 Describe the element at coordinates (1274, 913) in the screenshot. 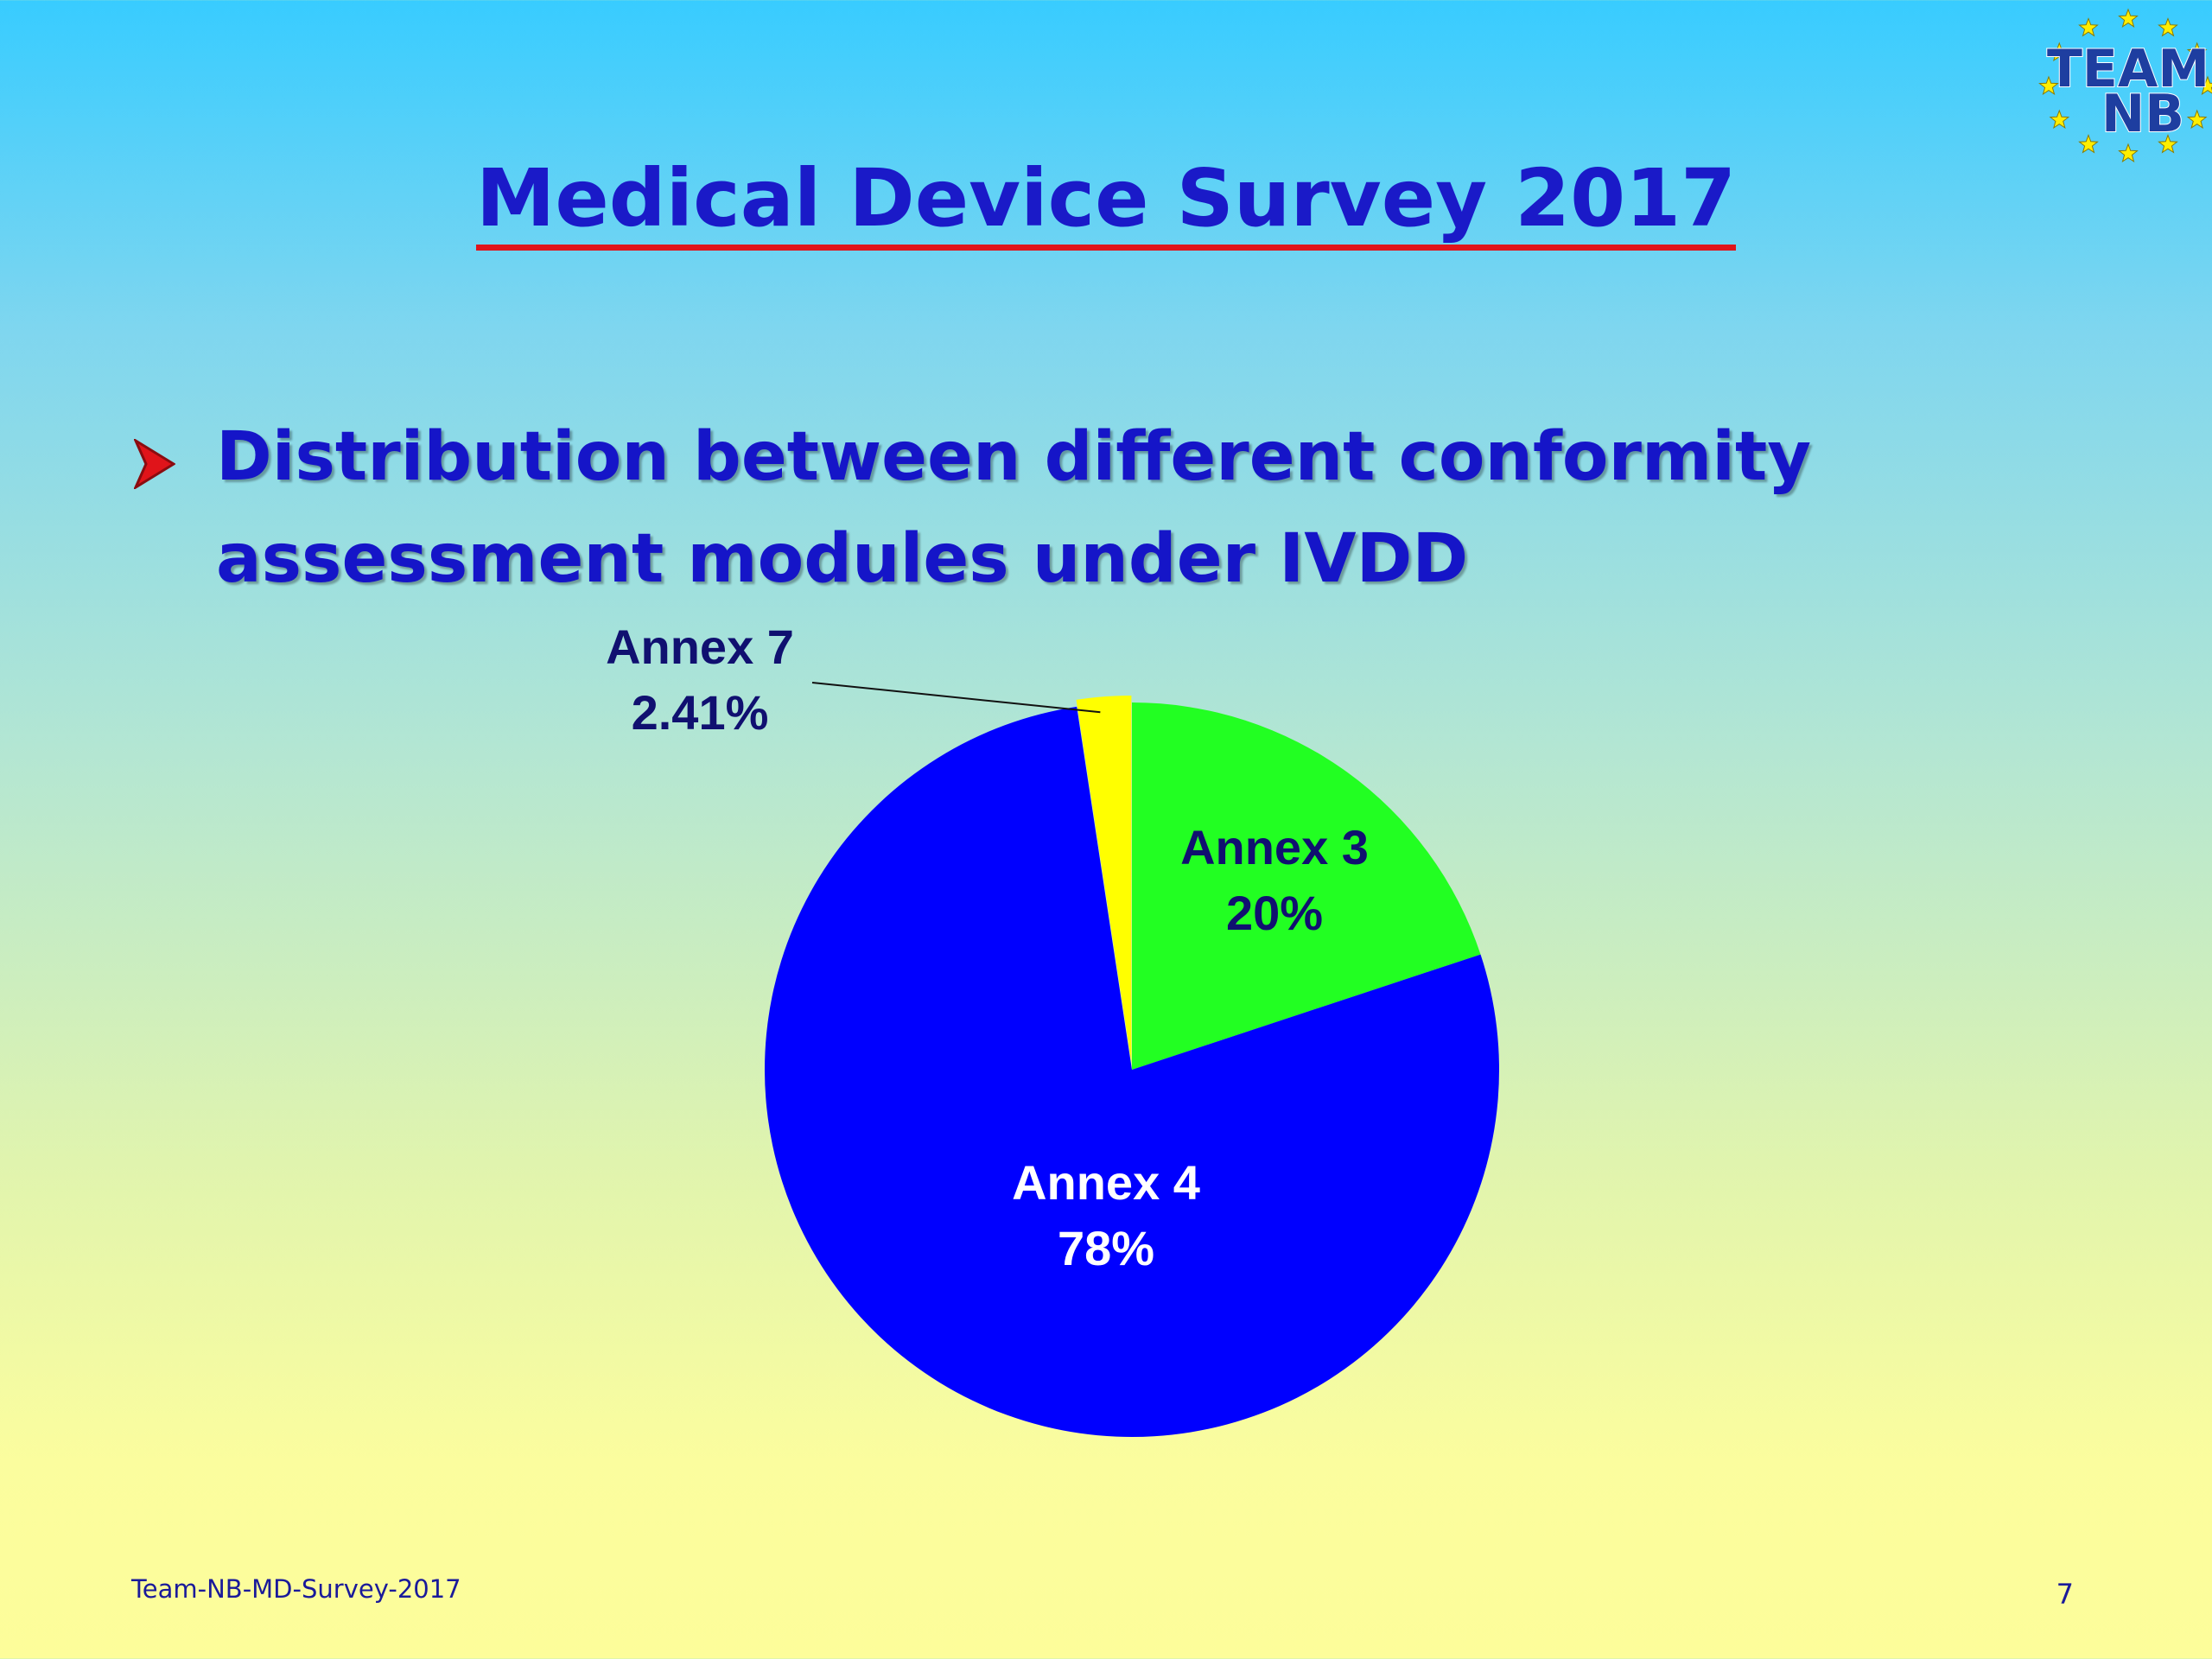

I see `slice-label-value: 20%` at that location.